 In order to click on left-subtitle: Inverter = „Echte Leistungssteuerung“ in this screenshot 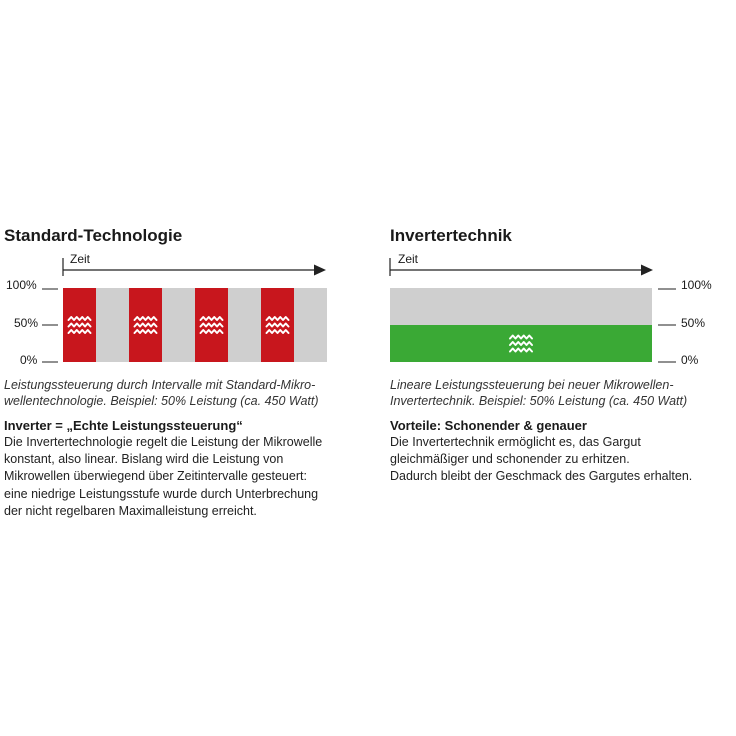, I will do `click(123, 425)`.